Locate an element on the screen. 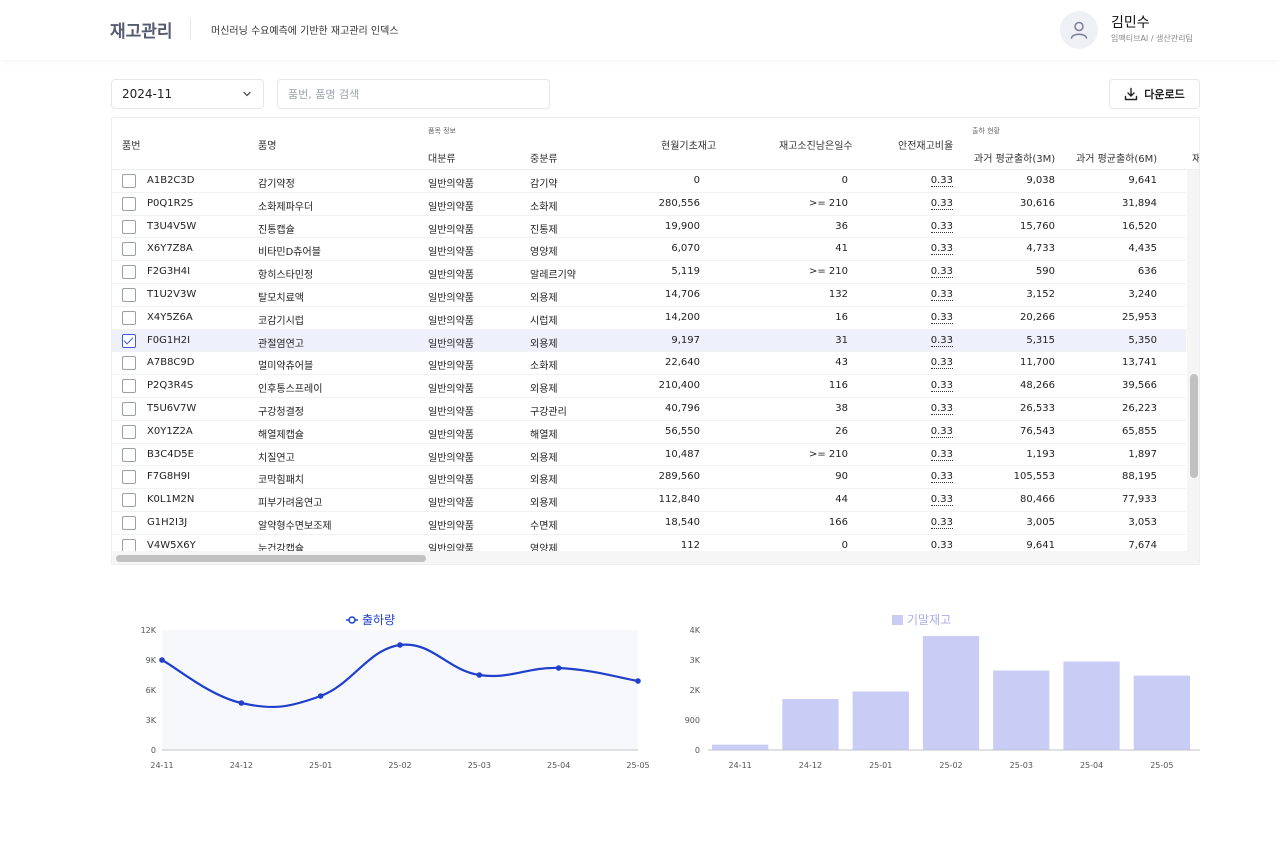 The image size is (1280, 853). download-icon is located at coordinates (1131, 94).